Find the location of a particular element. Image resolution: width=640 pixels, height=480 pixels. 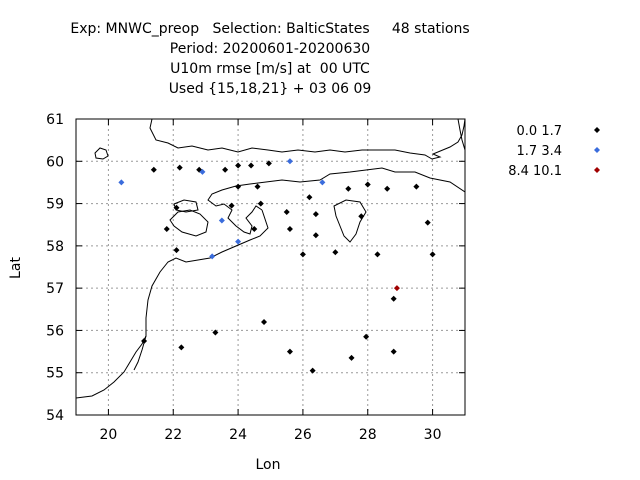

legend-label: 8.4 10.1 is located at coordinates (535, 171).